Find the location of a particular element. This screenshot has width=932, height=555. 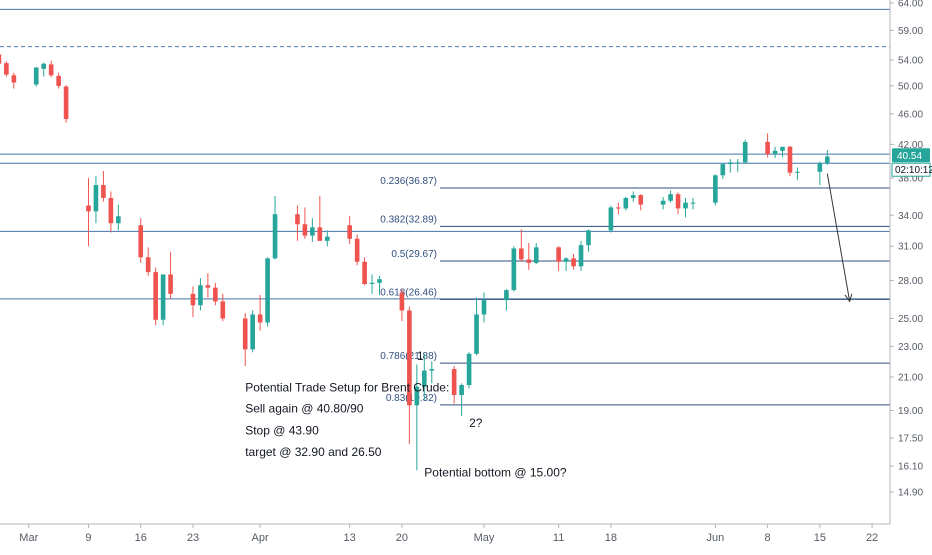

time-tick-label: 11 is located at coordinates (558, 538).